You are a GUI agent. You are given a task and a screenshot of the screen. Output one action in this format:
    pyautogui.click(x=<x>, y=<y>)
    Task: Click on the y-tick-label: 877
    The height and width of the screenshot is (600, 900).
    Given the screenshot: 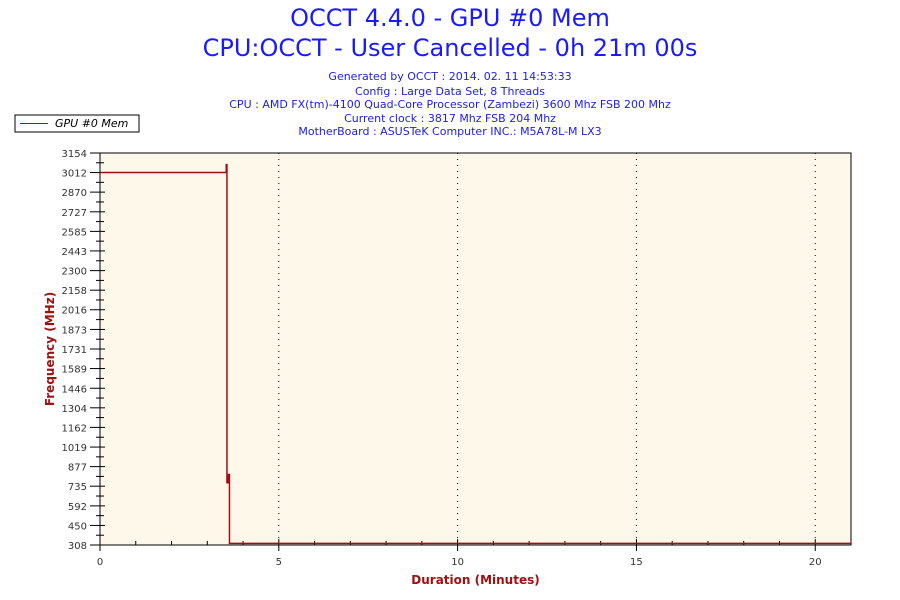 What is the action you would take?
    pyautogui.click(x=77, y=468)
    